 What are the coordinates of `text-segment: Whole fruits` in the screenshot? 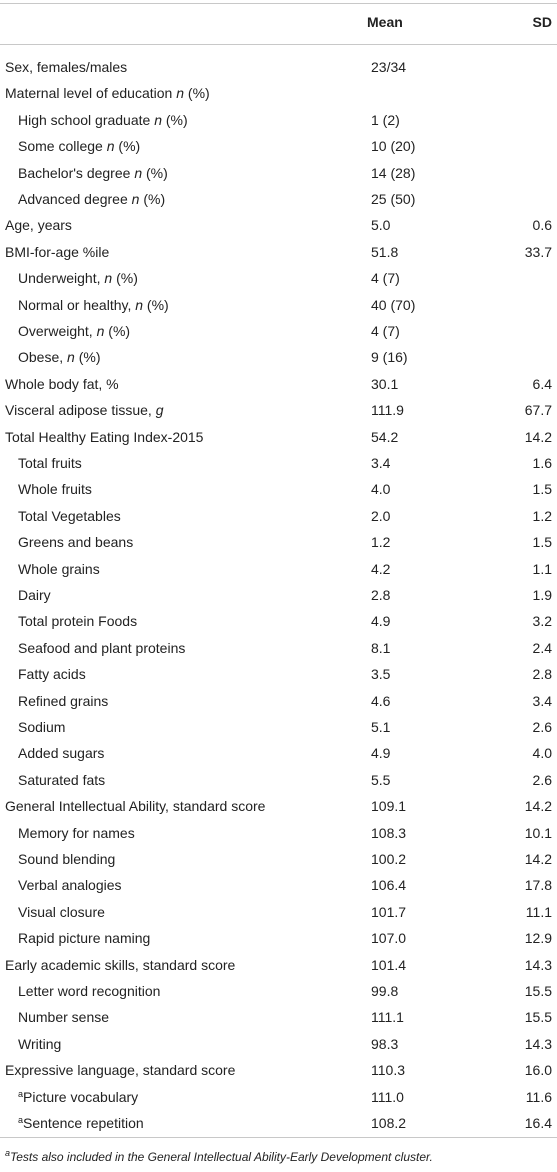 It's located at (55, 489).